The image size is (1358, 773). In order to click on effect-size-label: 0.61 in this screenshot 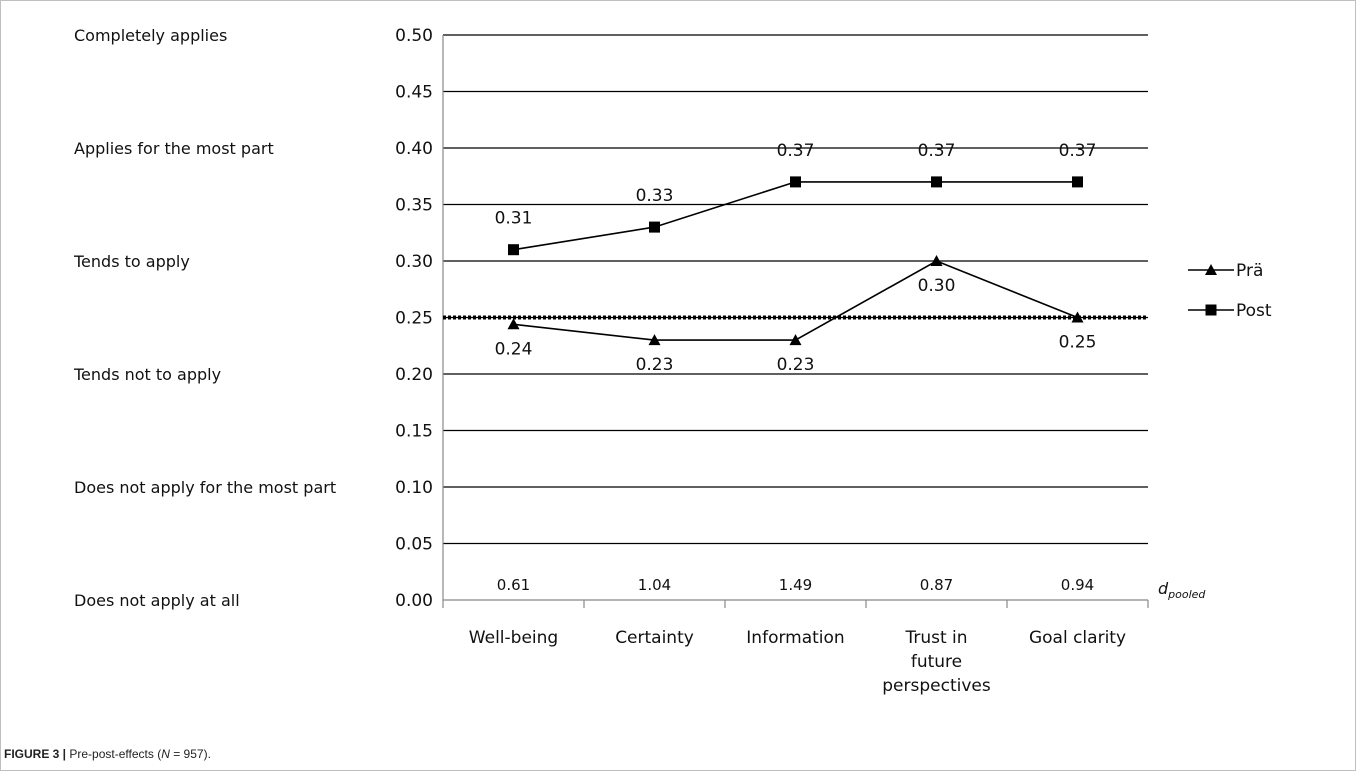, I will do `click(513, 585)`.